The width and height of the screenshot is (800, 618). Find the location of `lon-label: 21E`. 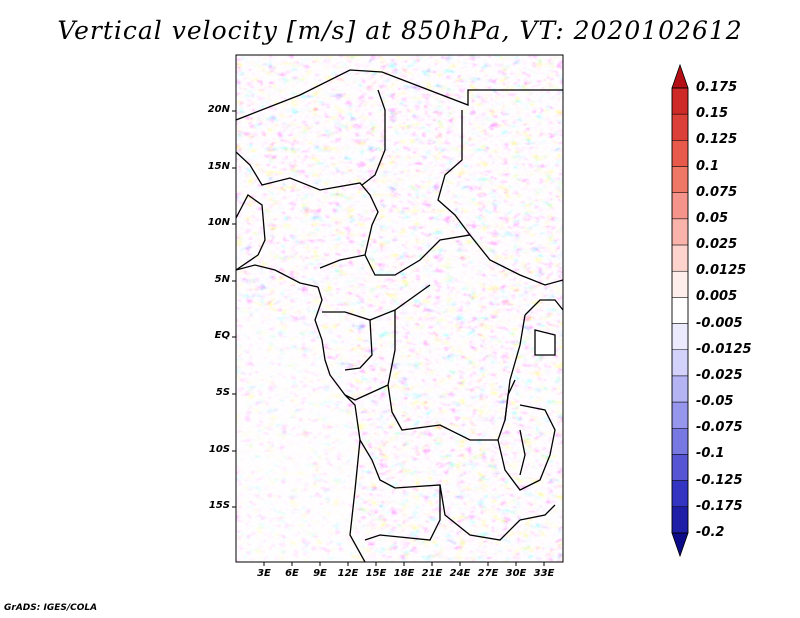

lon-label: 21E is located at coordinates (432, 573).